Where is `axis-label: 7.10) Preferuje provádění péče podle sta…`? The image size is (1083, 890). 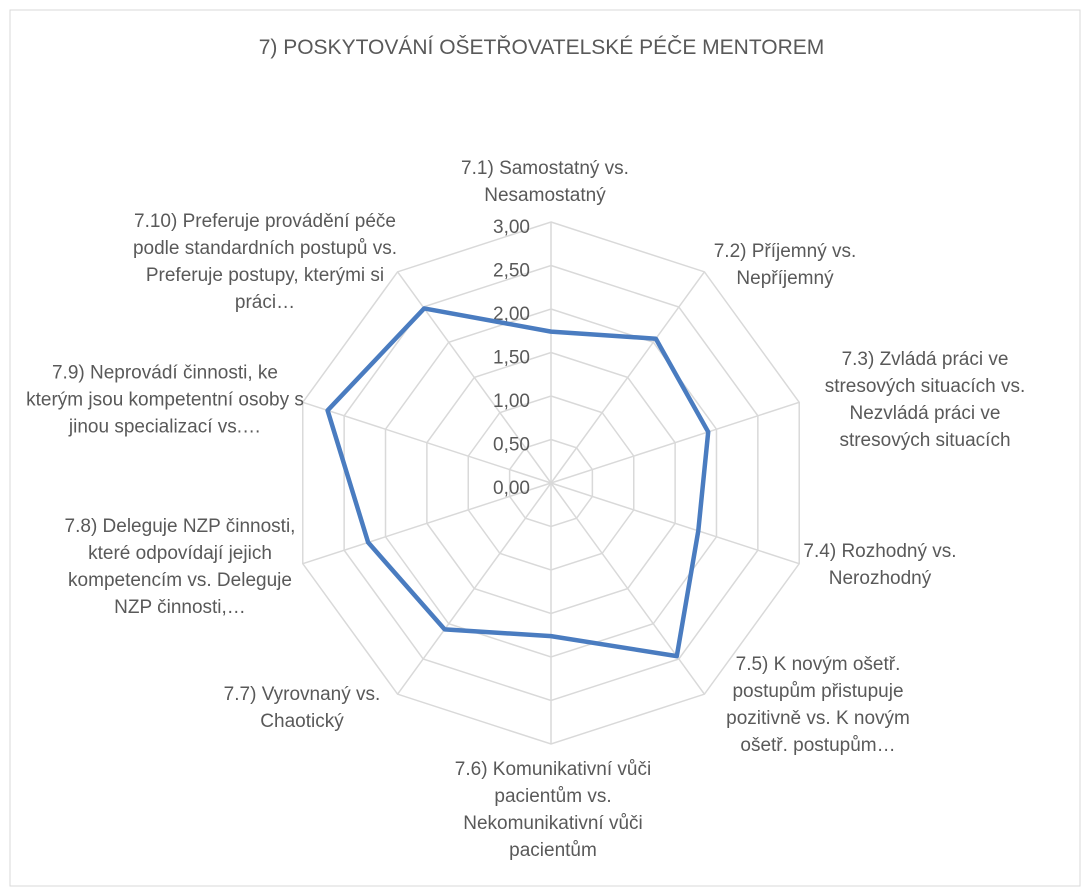
axis-label: 7.10) Preferuje provádění péče podle sta… is located at coordinates (265, 262).